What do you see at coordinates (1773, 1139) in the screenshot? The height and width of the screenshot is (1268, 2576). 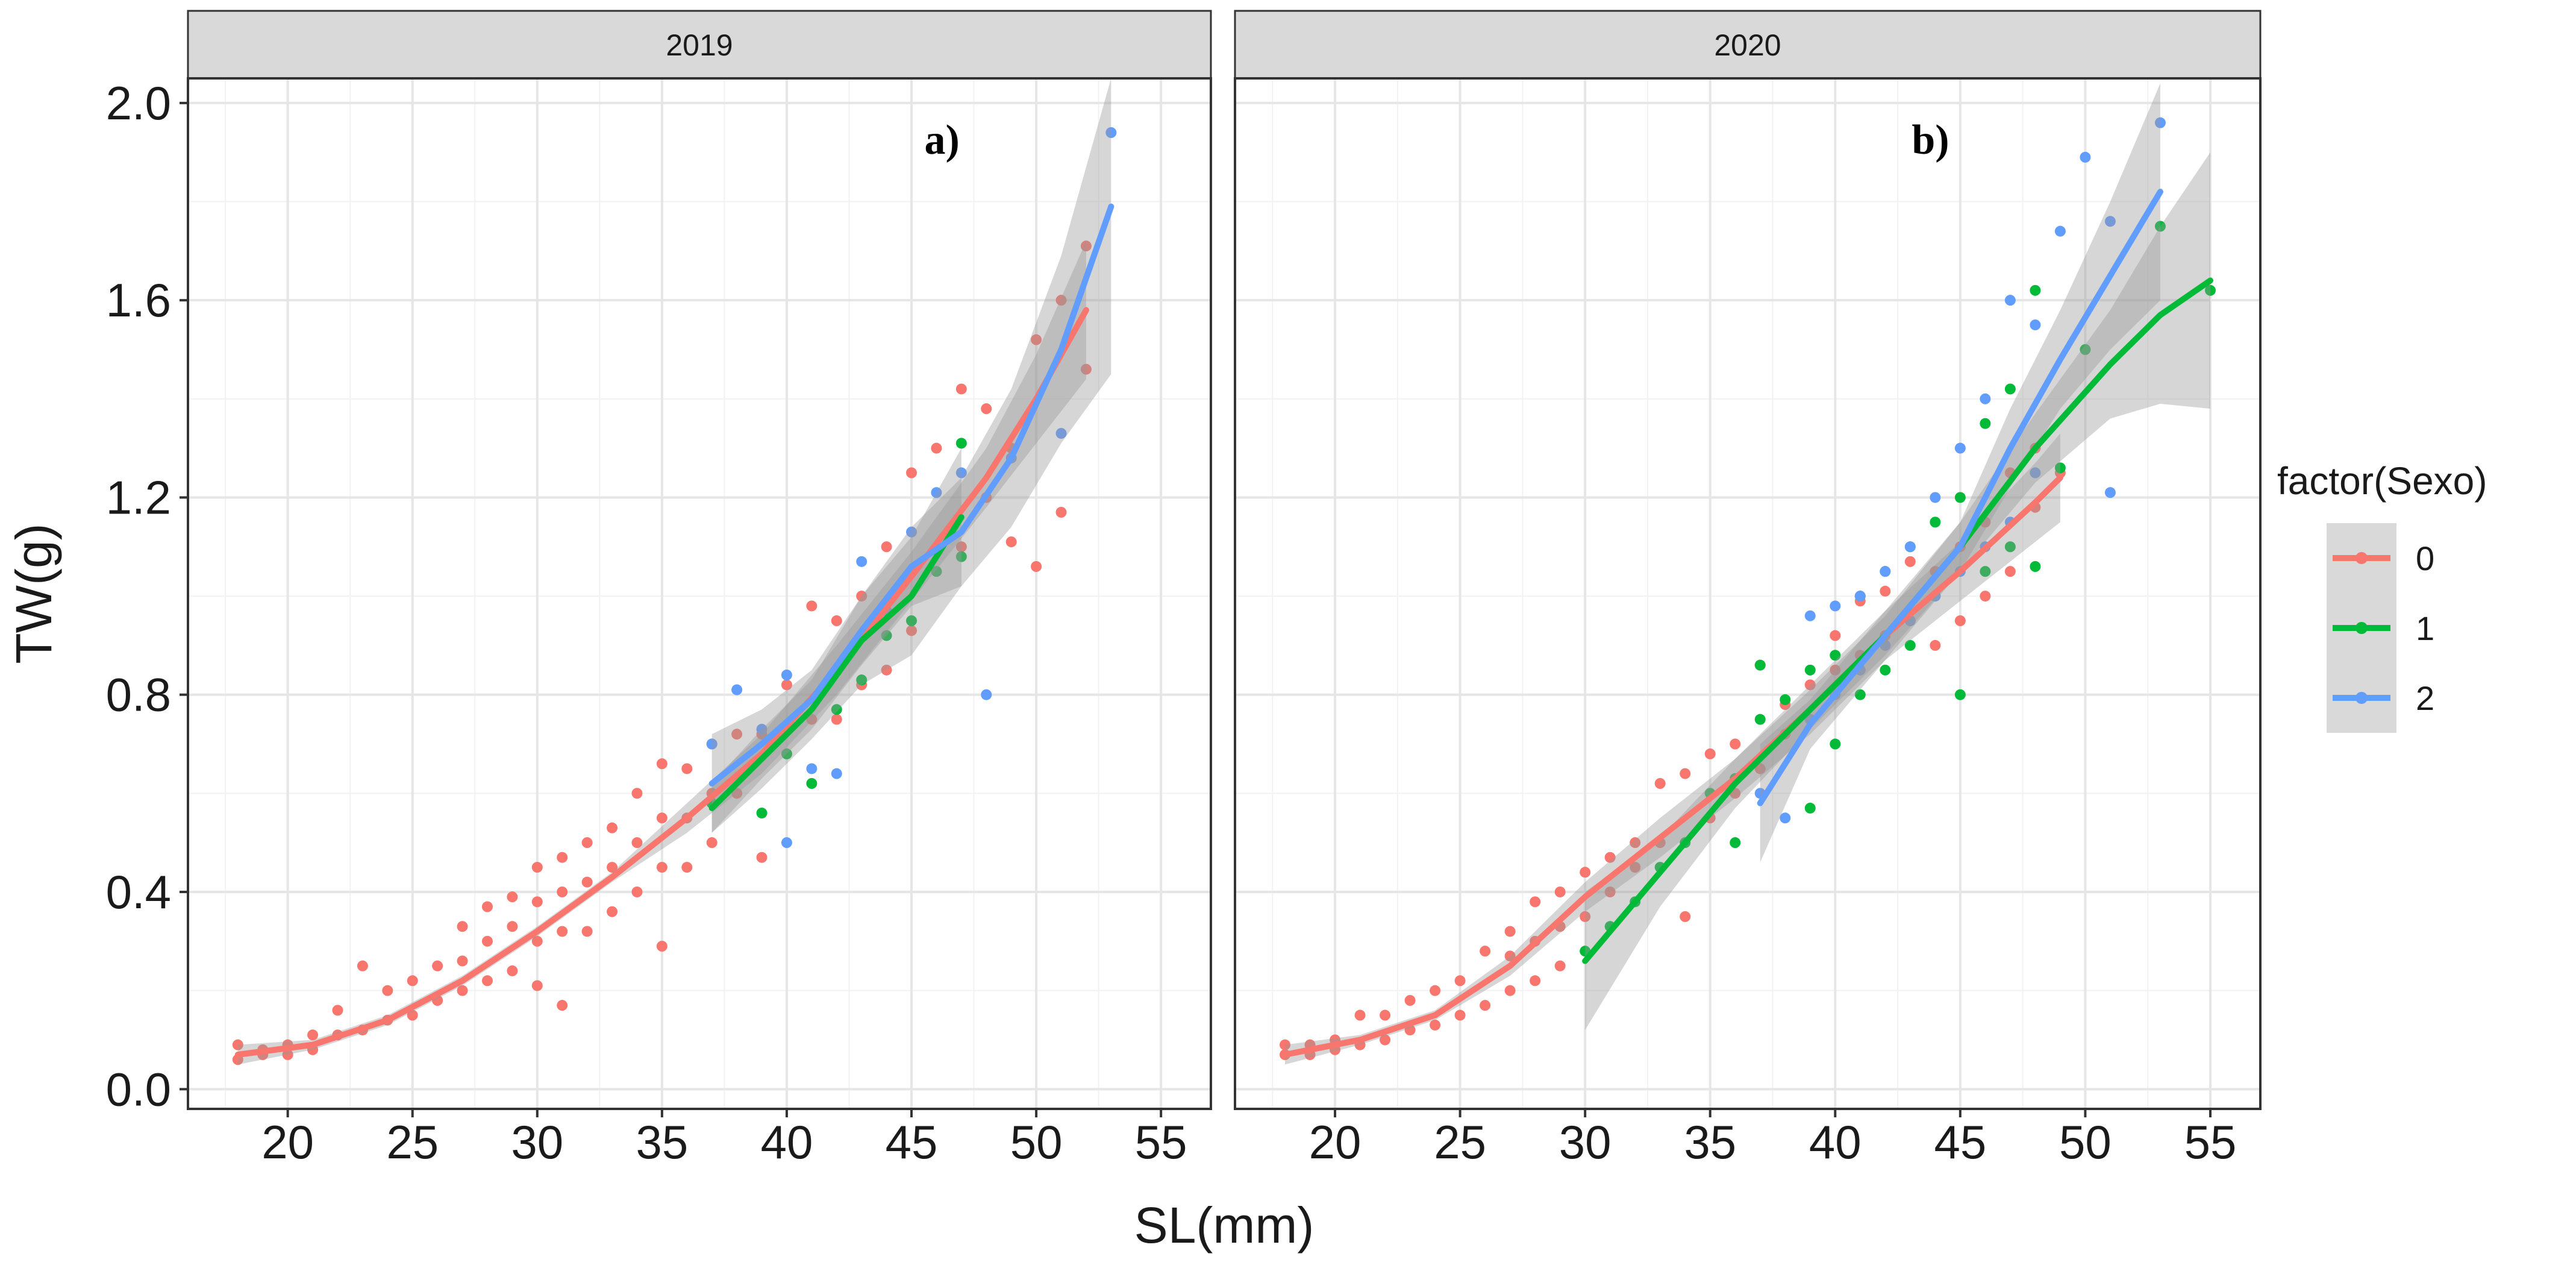 I see `x-axis-2020: 20 25 30 35 40 45 50 55` at bounding box center [1773, 1139].